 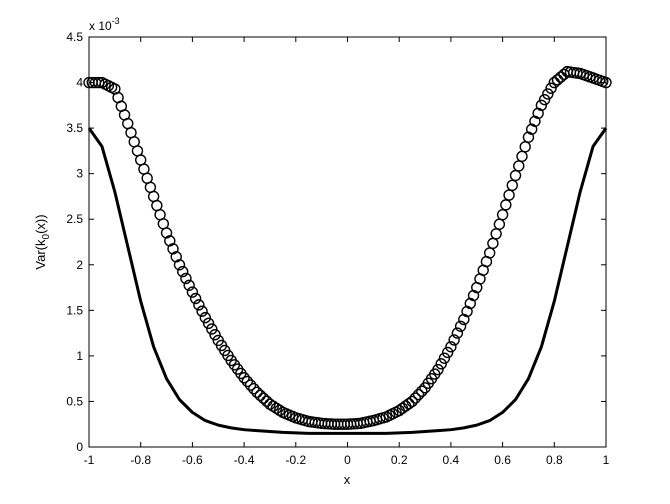 What do you see at coordinates (502, 460) in the screenshot?
I see `x-tick-label: 0.6` at bounding box center [502, 460].